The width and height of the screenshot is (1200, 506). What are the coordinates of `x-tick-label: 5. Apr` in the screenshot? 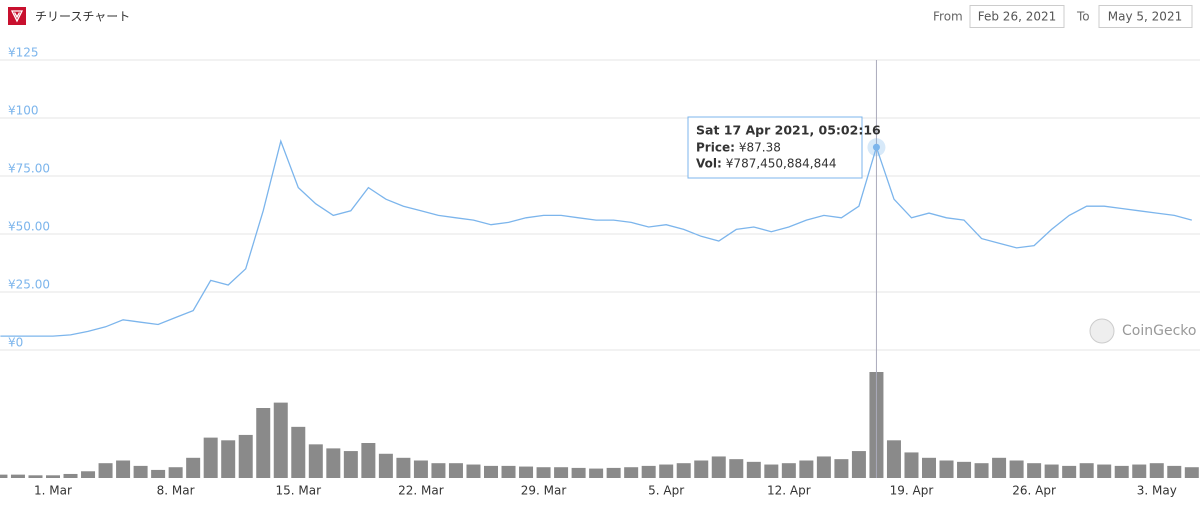 It's located at (666, 491).